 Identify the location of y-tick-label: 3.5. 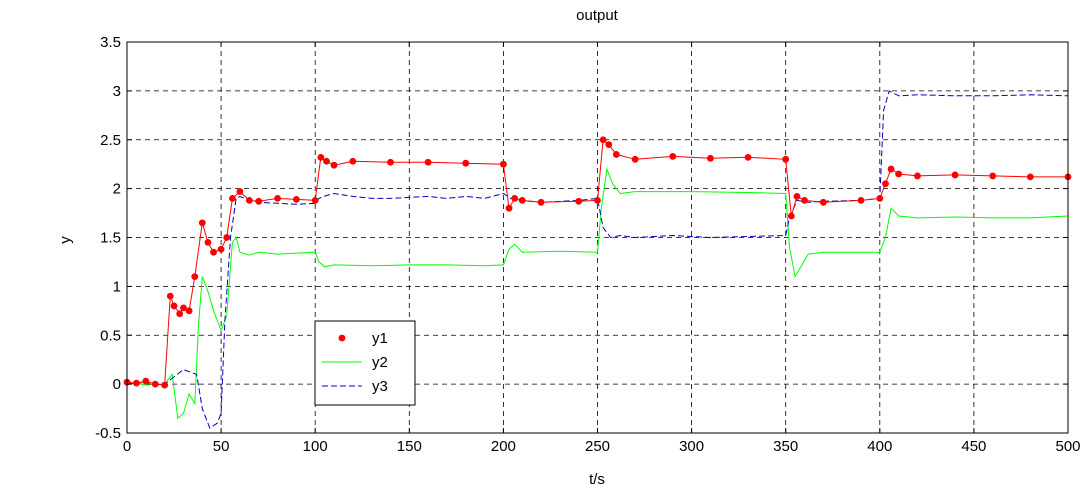
(110, 42).